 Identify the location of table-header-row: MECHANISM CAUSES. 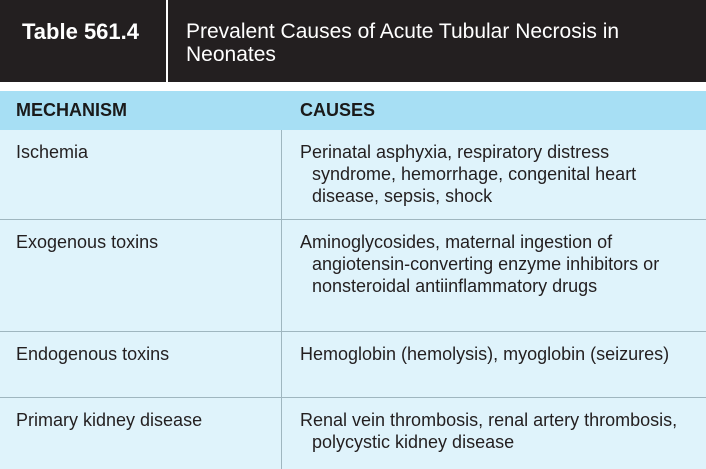
(353, 110).